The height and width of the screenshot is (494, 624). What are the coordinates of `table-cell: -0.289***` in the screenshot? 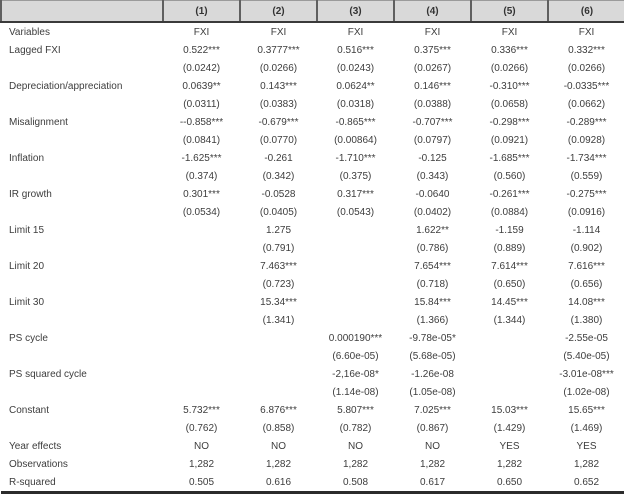 It's located at (586, 122).